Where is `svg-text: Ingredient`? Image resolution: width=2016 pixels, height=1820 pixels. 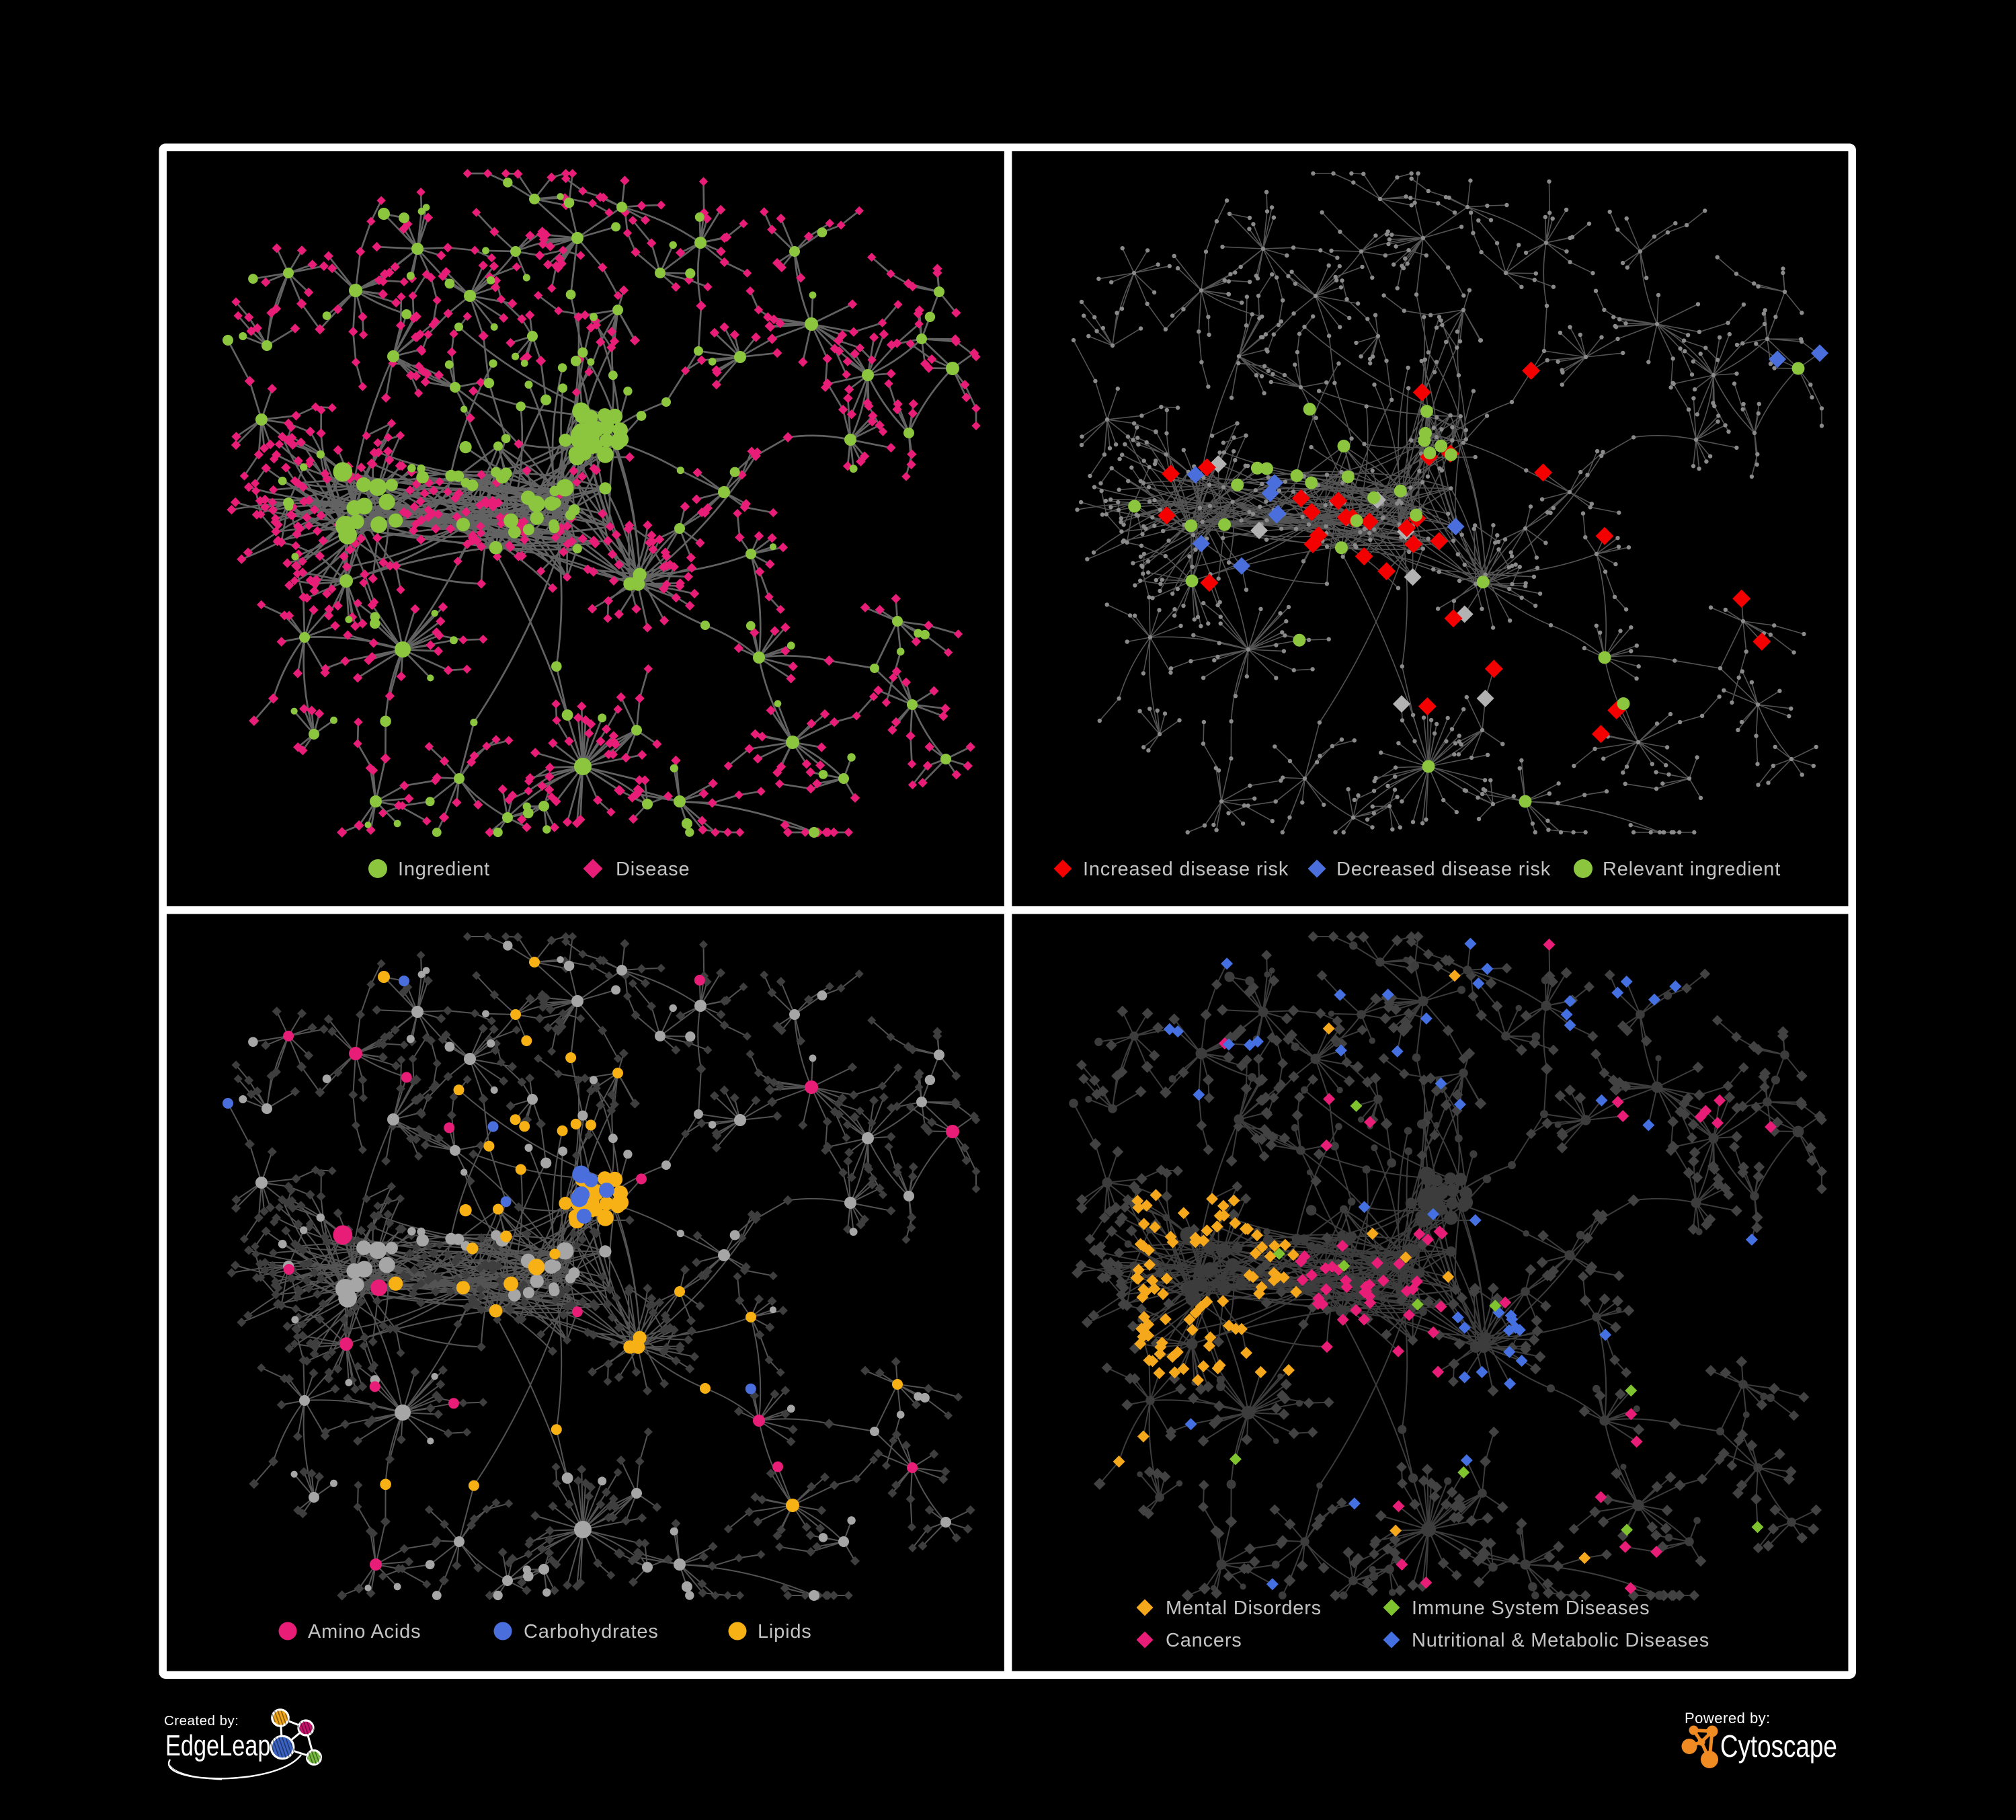 svg-text: Ingredient is located at coordinates (444, 869).